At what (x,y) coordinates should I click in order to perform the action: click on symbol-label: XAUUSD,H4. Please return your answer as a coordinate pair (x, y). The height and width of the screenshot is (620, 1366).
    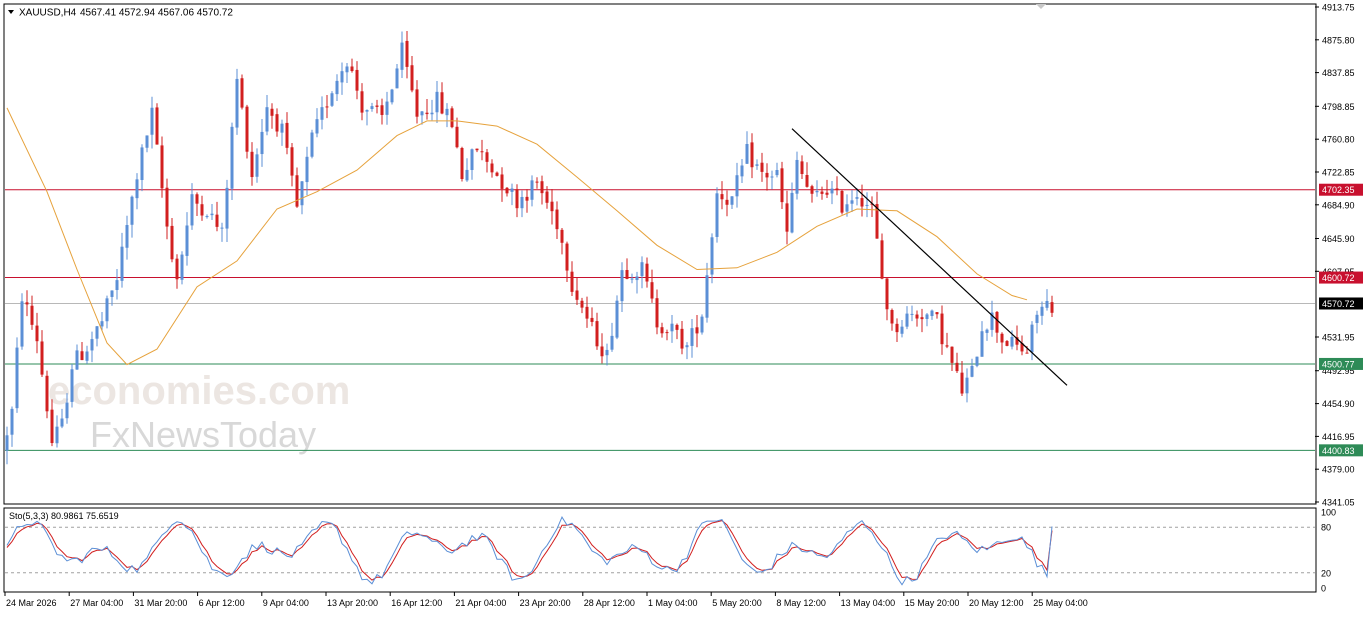
    Looking at the image, I should click on (48, 13).